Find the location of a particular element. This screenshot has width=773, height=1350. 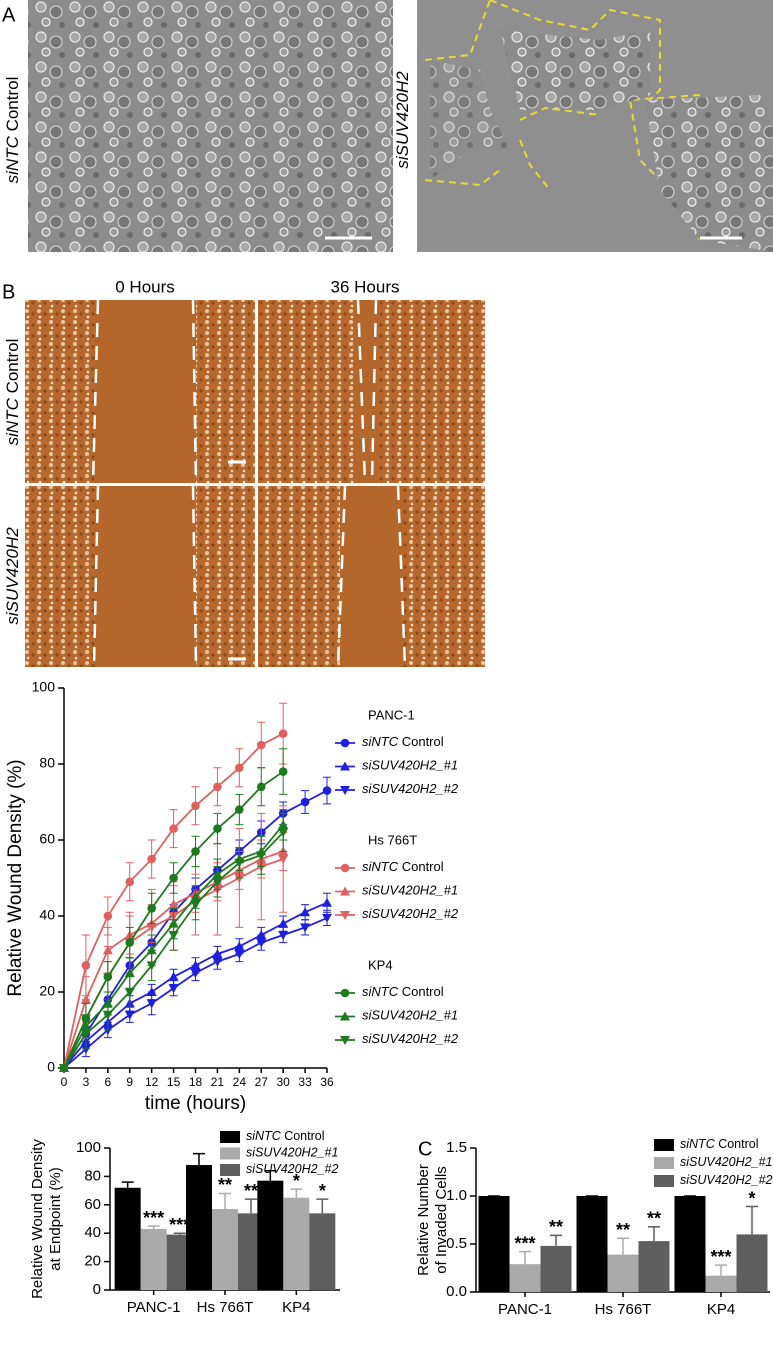

x-tick-label: 12 is located at coordinates (152, 1082).